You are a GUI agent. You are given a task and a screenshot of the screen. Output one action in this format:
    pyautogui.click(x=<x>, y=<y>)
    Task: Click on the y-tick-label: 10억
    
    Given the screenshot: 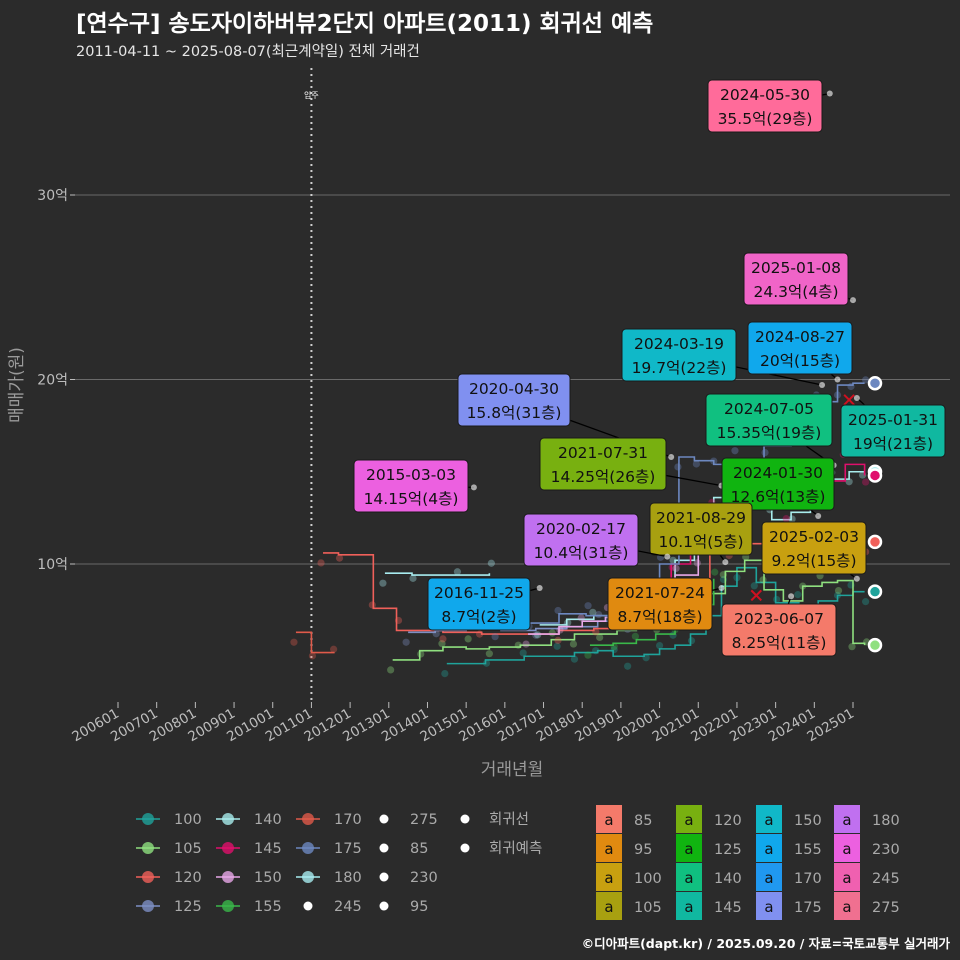 What is the action you would take?
    pyautogui.click(x=52, y=565)
    